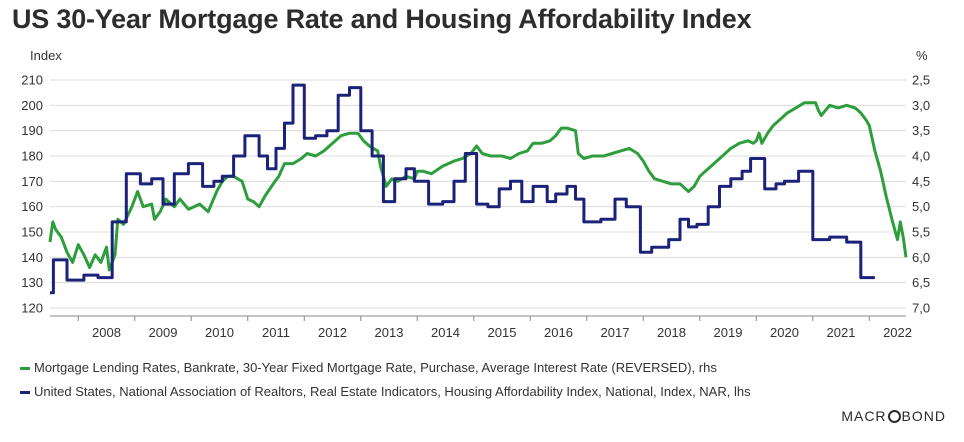  Describe the element at coordinates (32, 105) in the screenshot. I see `left-tick-label: 200` at that location.